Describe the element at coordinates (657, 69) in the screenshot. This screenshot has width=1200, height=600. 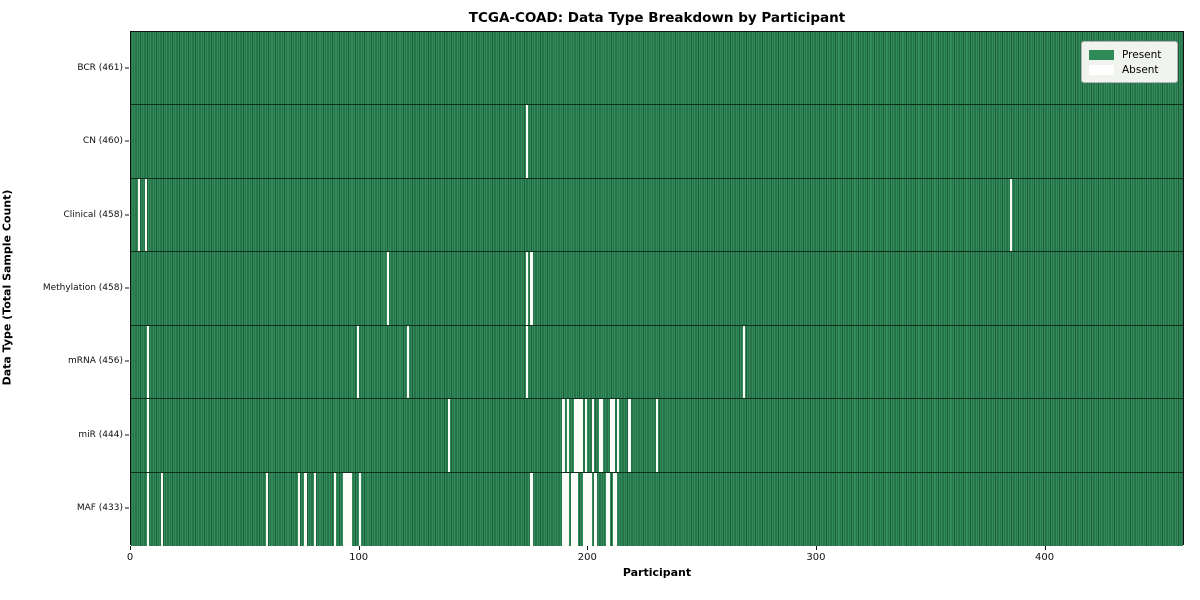
I see `heatmap-row-BCR` at that location.